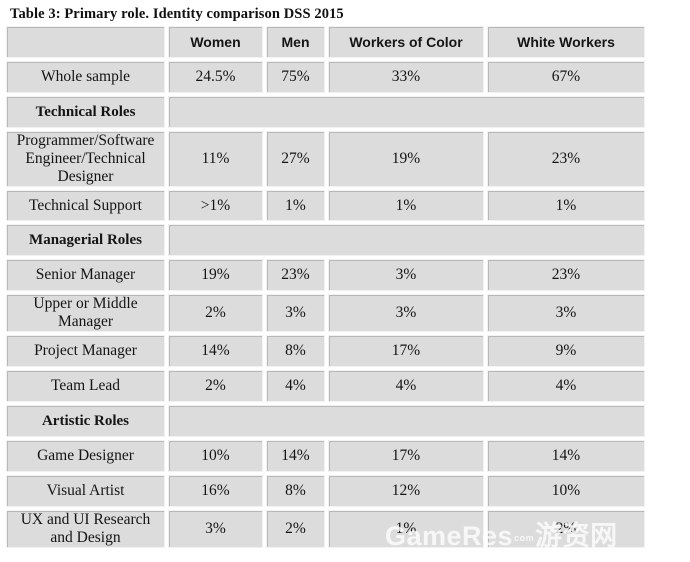  I want to click on header-cell-men: Men, so click(295, 42).